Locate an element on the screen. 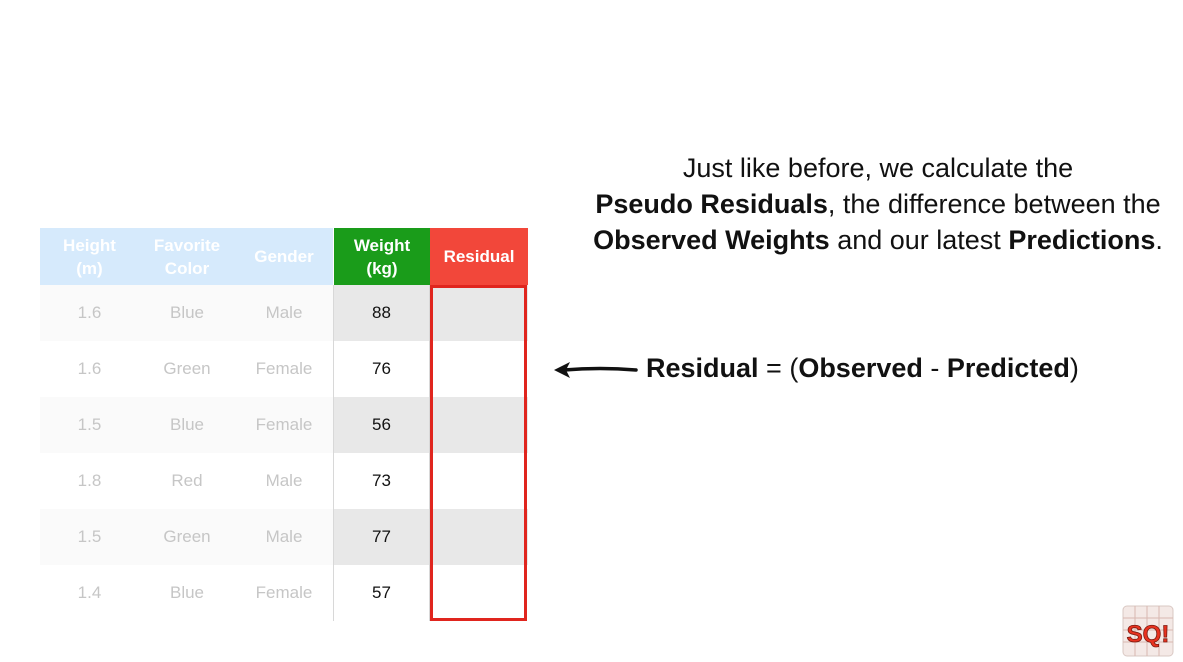 The width and height of the screenshot is (1183, 662). header-favorite-color: Favorite Color is located at coordinates (187, 256).